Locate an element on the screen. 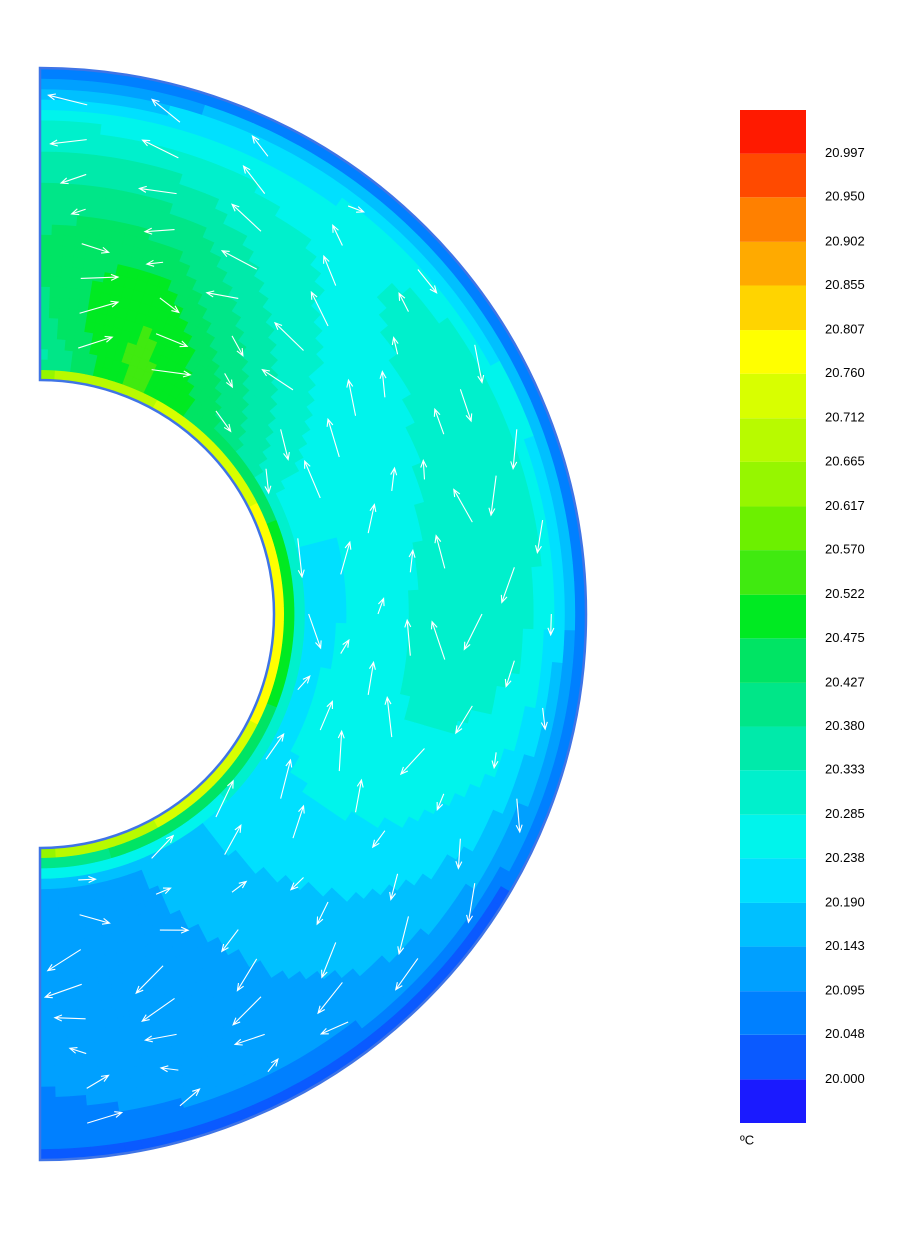 Image resolution: width=910 pixels, height=1241 pixels. colorbar-tick-label: 20.095 is located at coordinates (845, 990).